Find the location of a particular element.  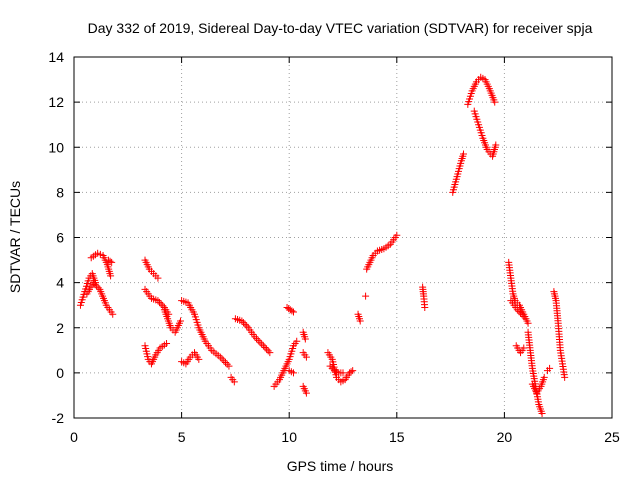

y-tick-label: -2 is located at coordinates (58, 418).